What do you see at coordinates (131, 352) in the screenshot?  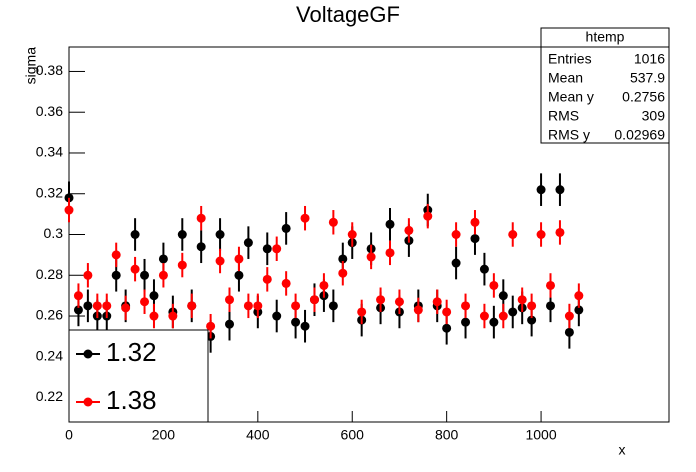 I see `legend-label: 1.32` at bounding box center [131, 352].